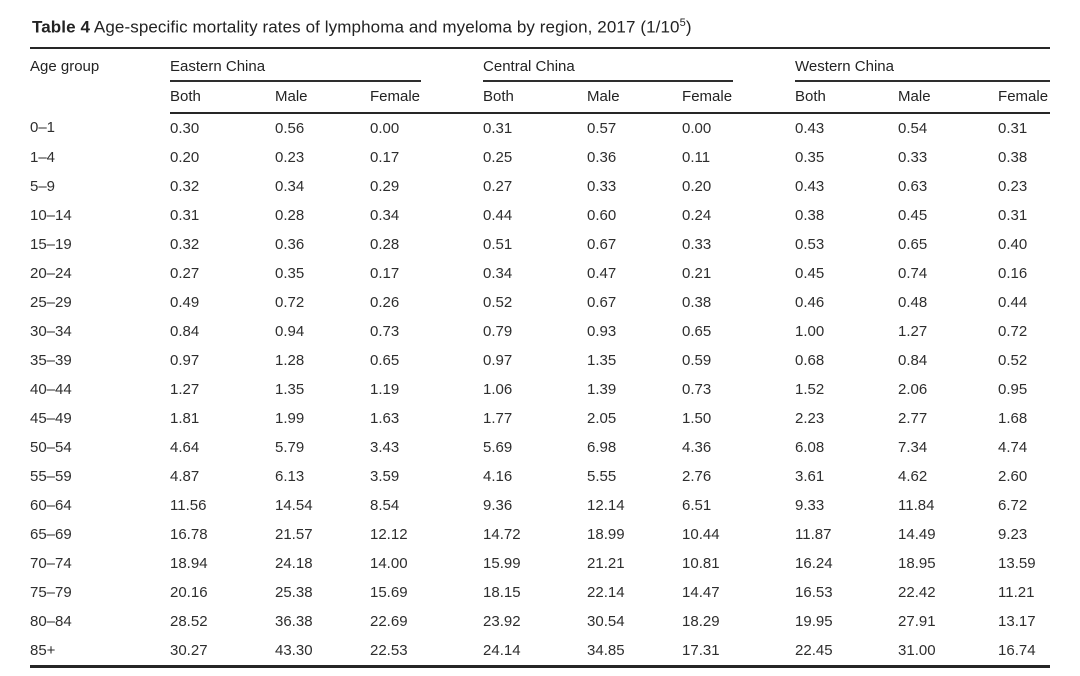 This screenshot has width=1080, height=676. I want to click on cell-eastern-female: 15.69, so click(389, 592).